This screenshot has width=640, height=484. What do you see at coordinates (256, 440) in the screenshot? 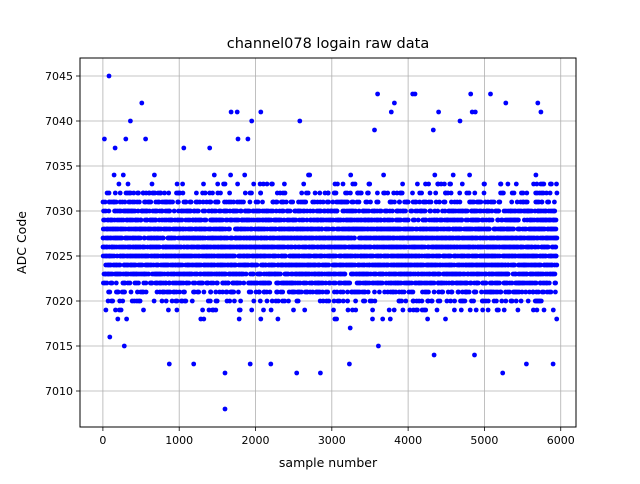
I see `x-tick-label: 2000` at bounding box center [256, 440].